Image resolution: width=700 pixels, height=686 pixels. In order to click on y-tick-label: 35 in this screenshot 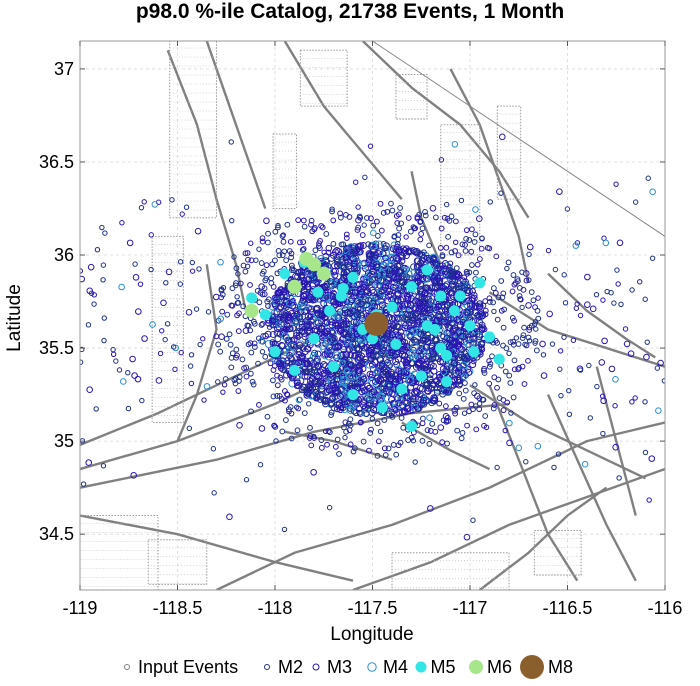, I will do `click(64, 441)`.